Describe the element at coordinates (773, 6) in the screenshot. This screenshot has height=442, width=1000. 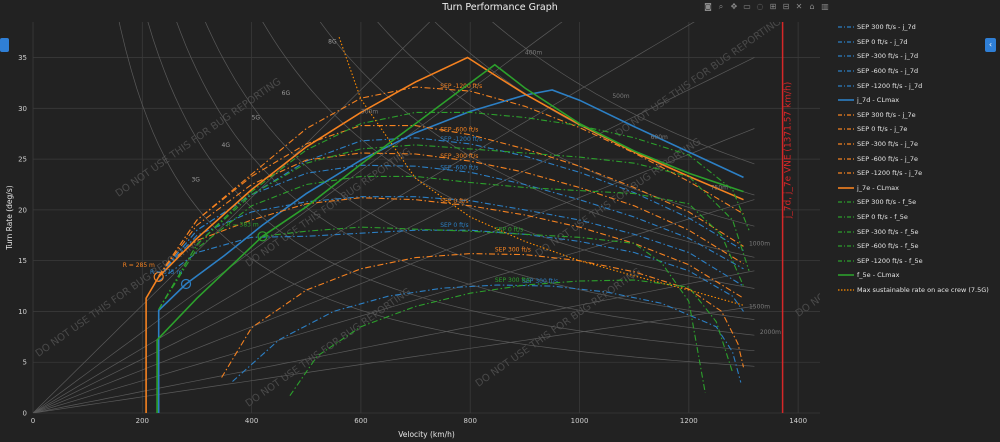
I see `zoom-in-icon: ⊞` at that location.